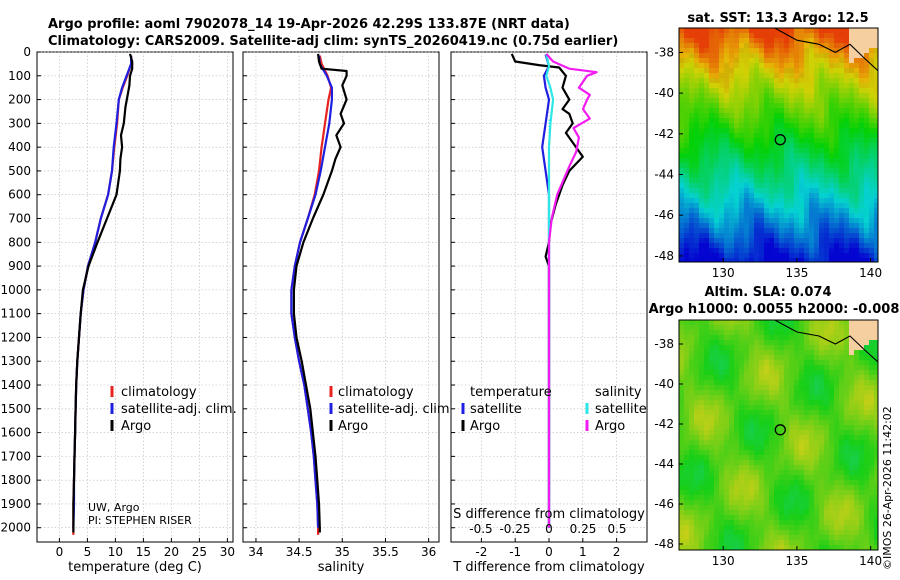  I want to click on map-x-tick-label: 140, so click(870, 561).